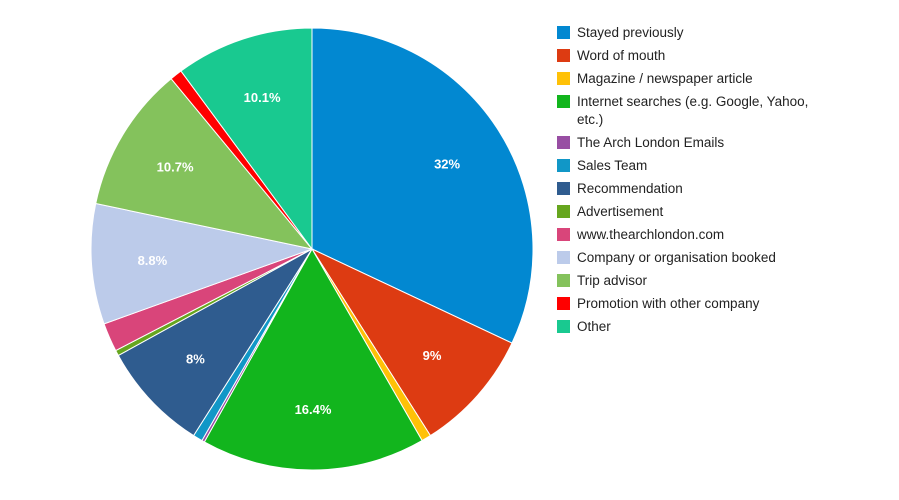 The image size is (899, 500). What do you see at coordinates (687, 166) in the screenshot?
I see `legend-item: Sales Team` at bounding box center [687, 166].